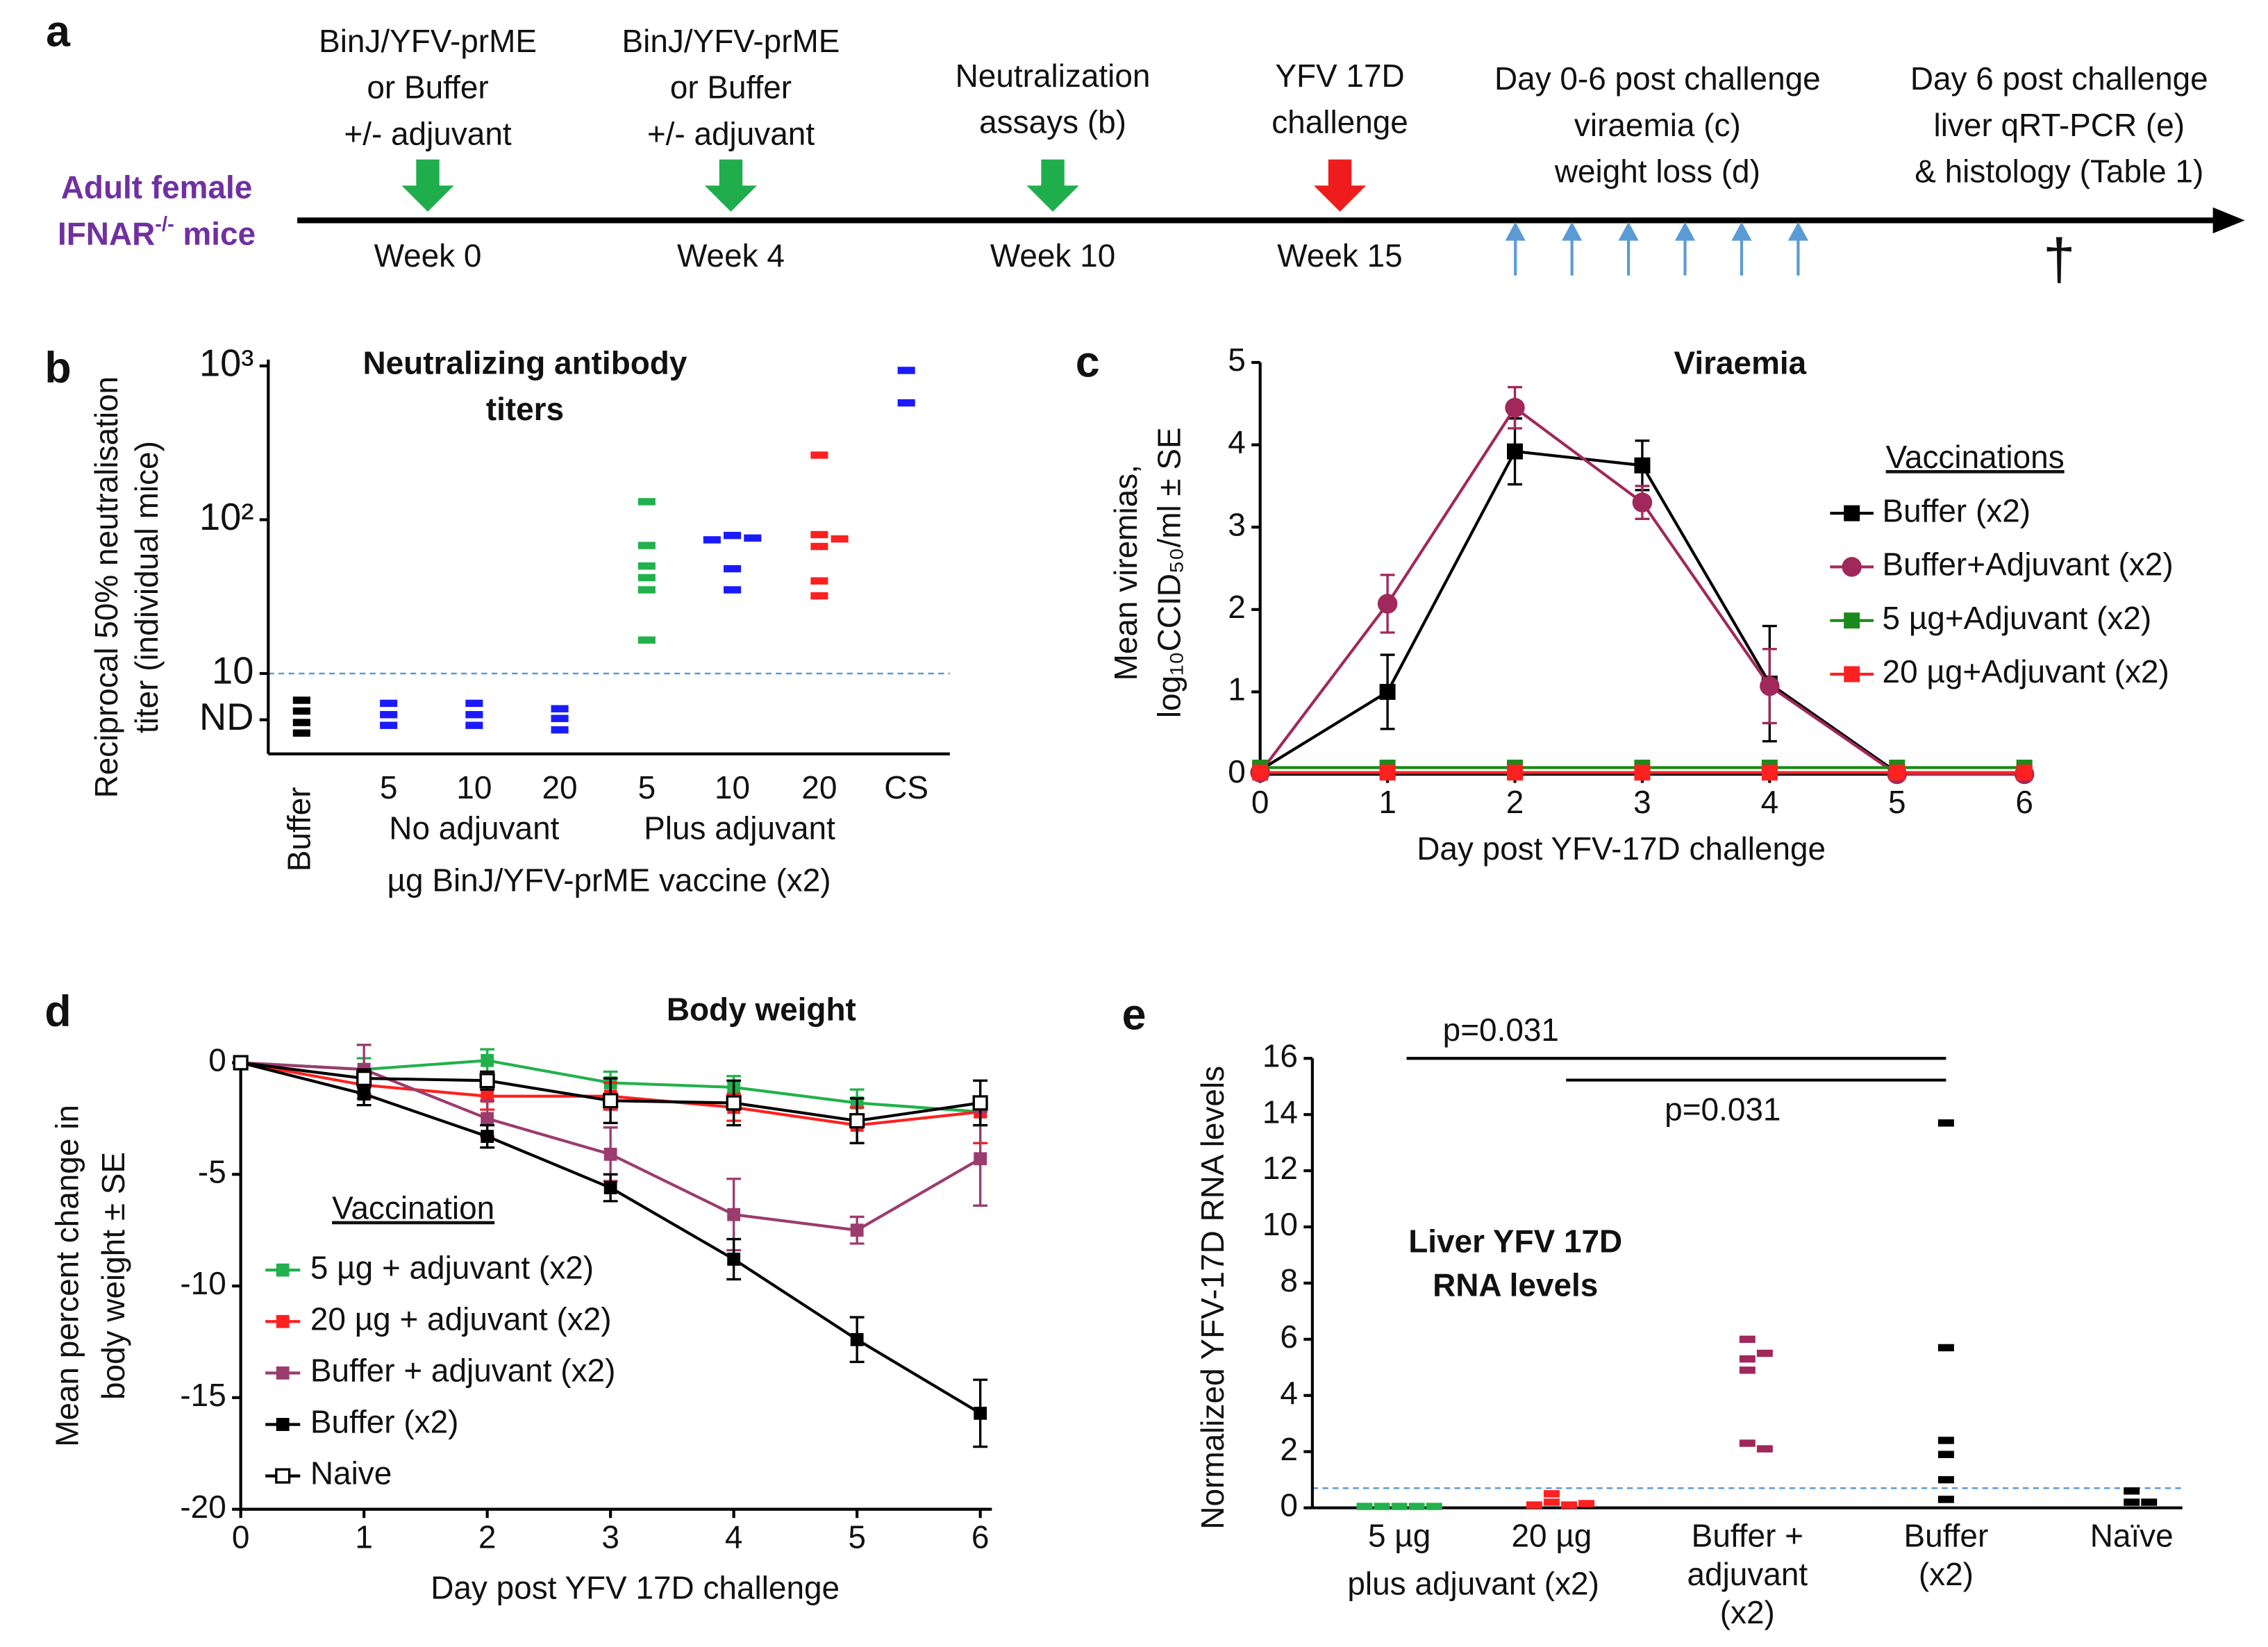 This screenshot has height=1647, width=2268. I want to click on y-tick-label: 8, so click(1289, 1280).